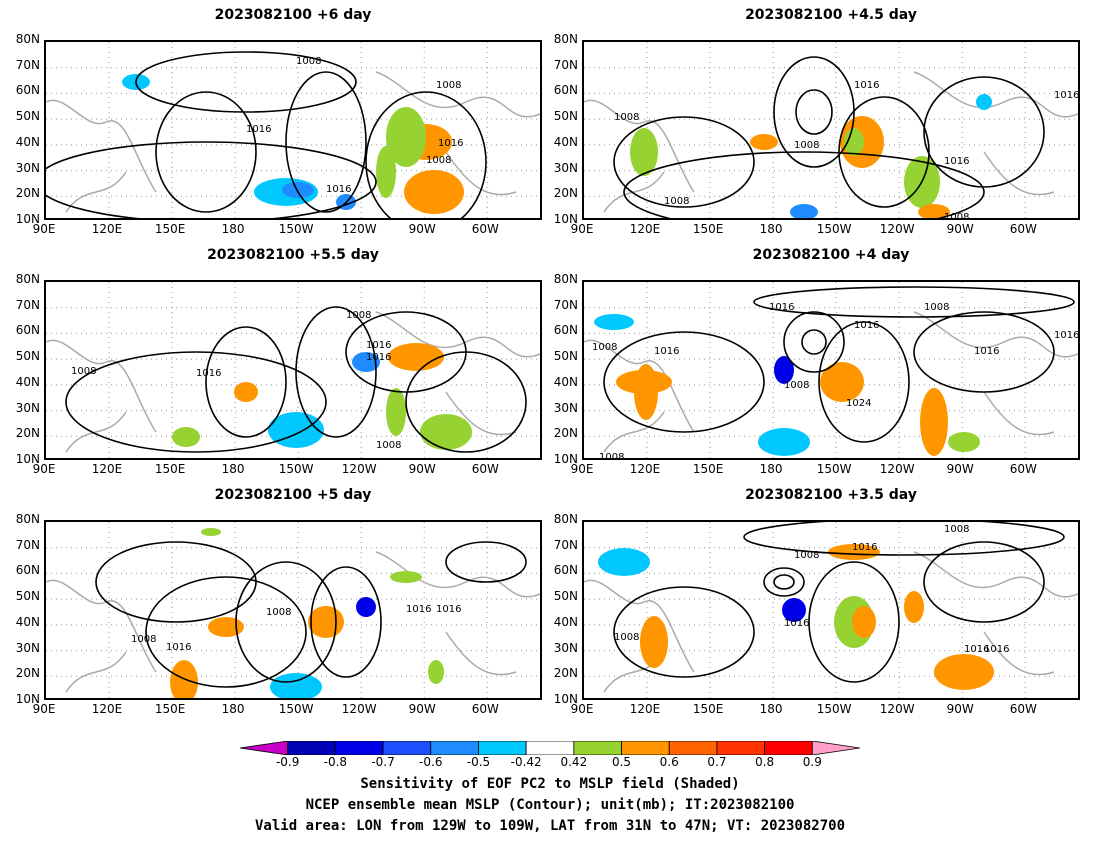 This screenshot has height=850, width=1100. Describe the element at coordinates (27, 647) in the screenshot. I see `latitude-tick-label: 30N` at that location.